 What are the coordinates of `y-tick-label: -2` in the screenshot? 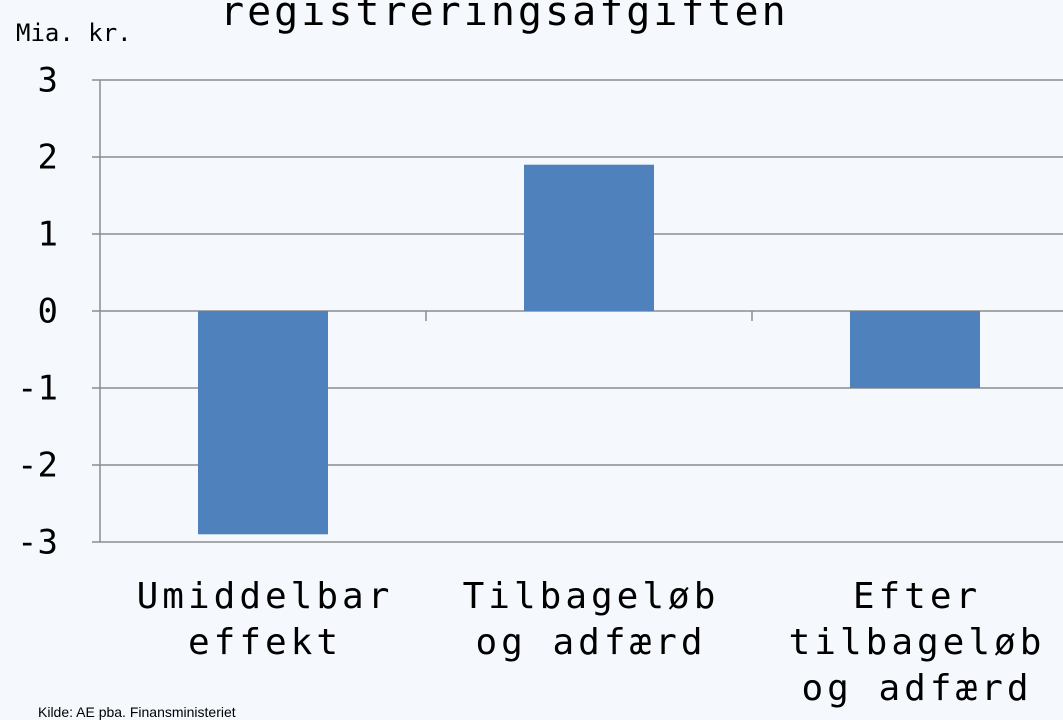 It's located at (37, 466).